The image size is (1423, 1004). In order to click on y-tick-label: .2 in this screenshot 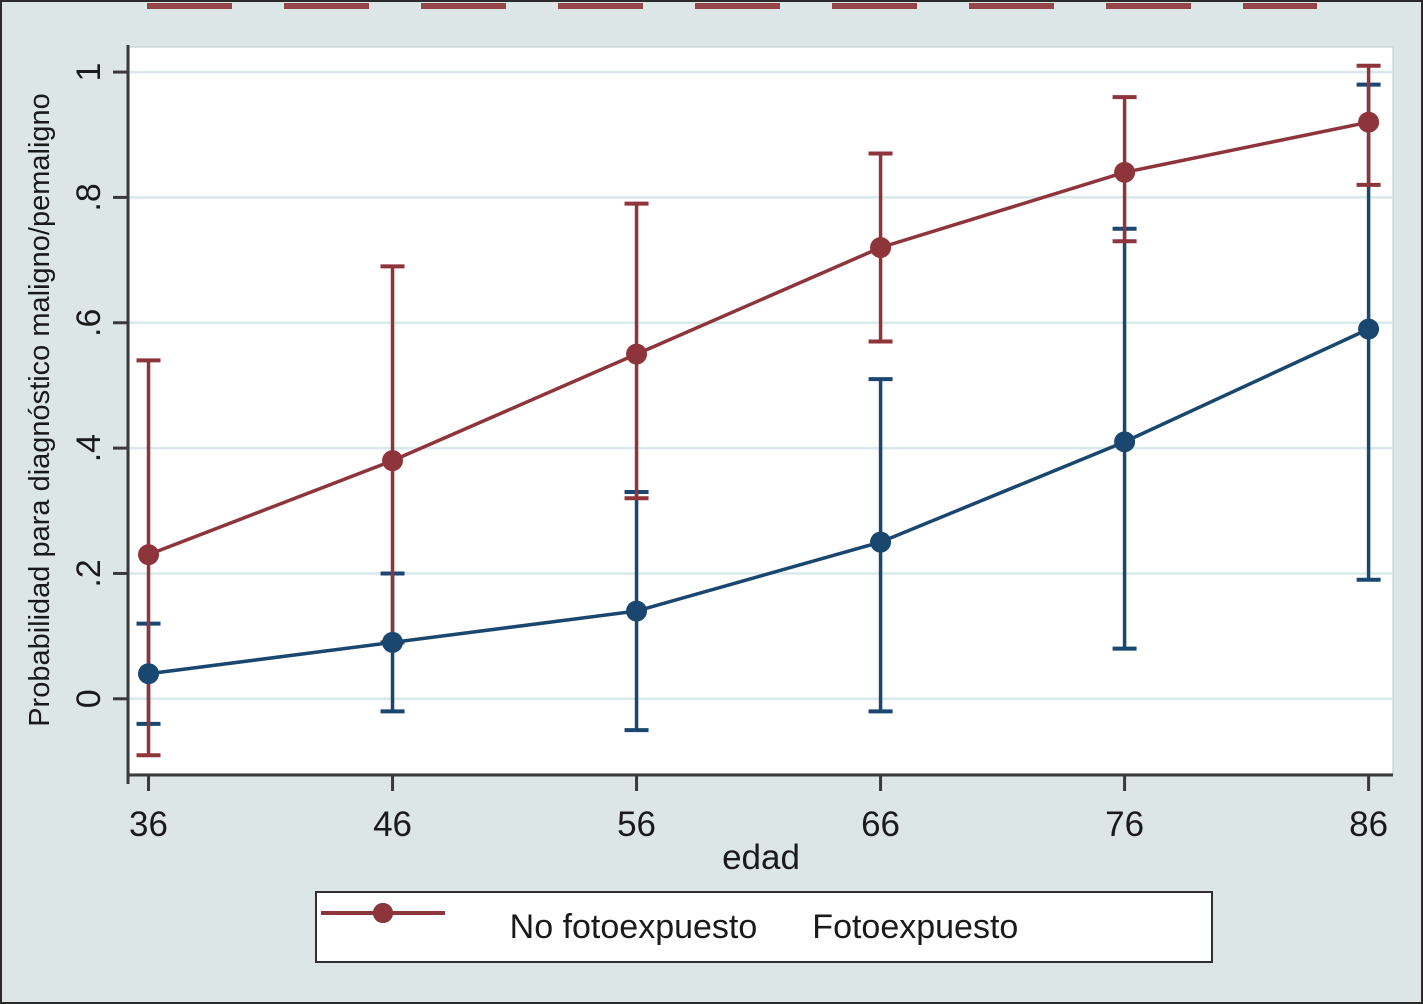, I will do `click(89, 573)`.